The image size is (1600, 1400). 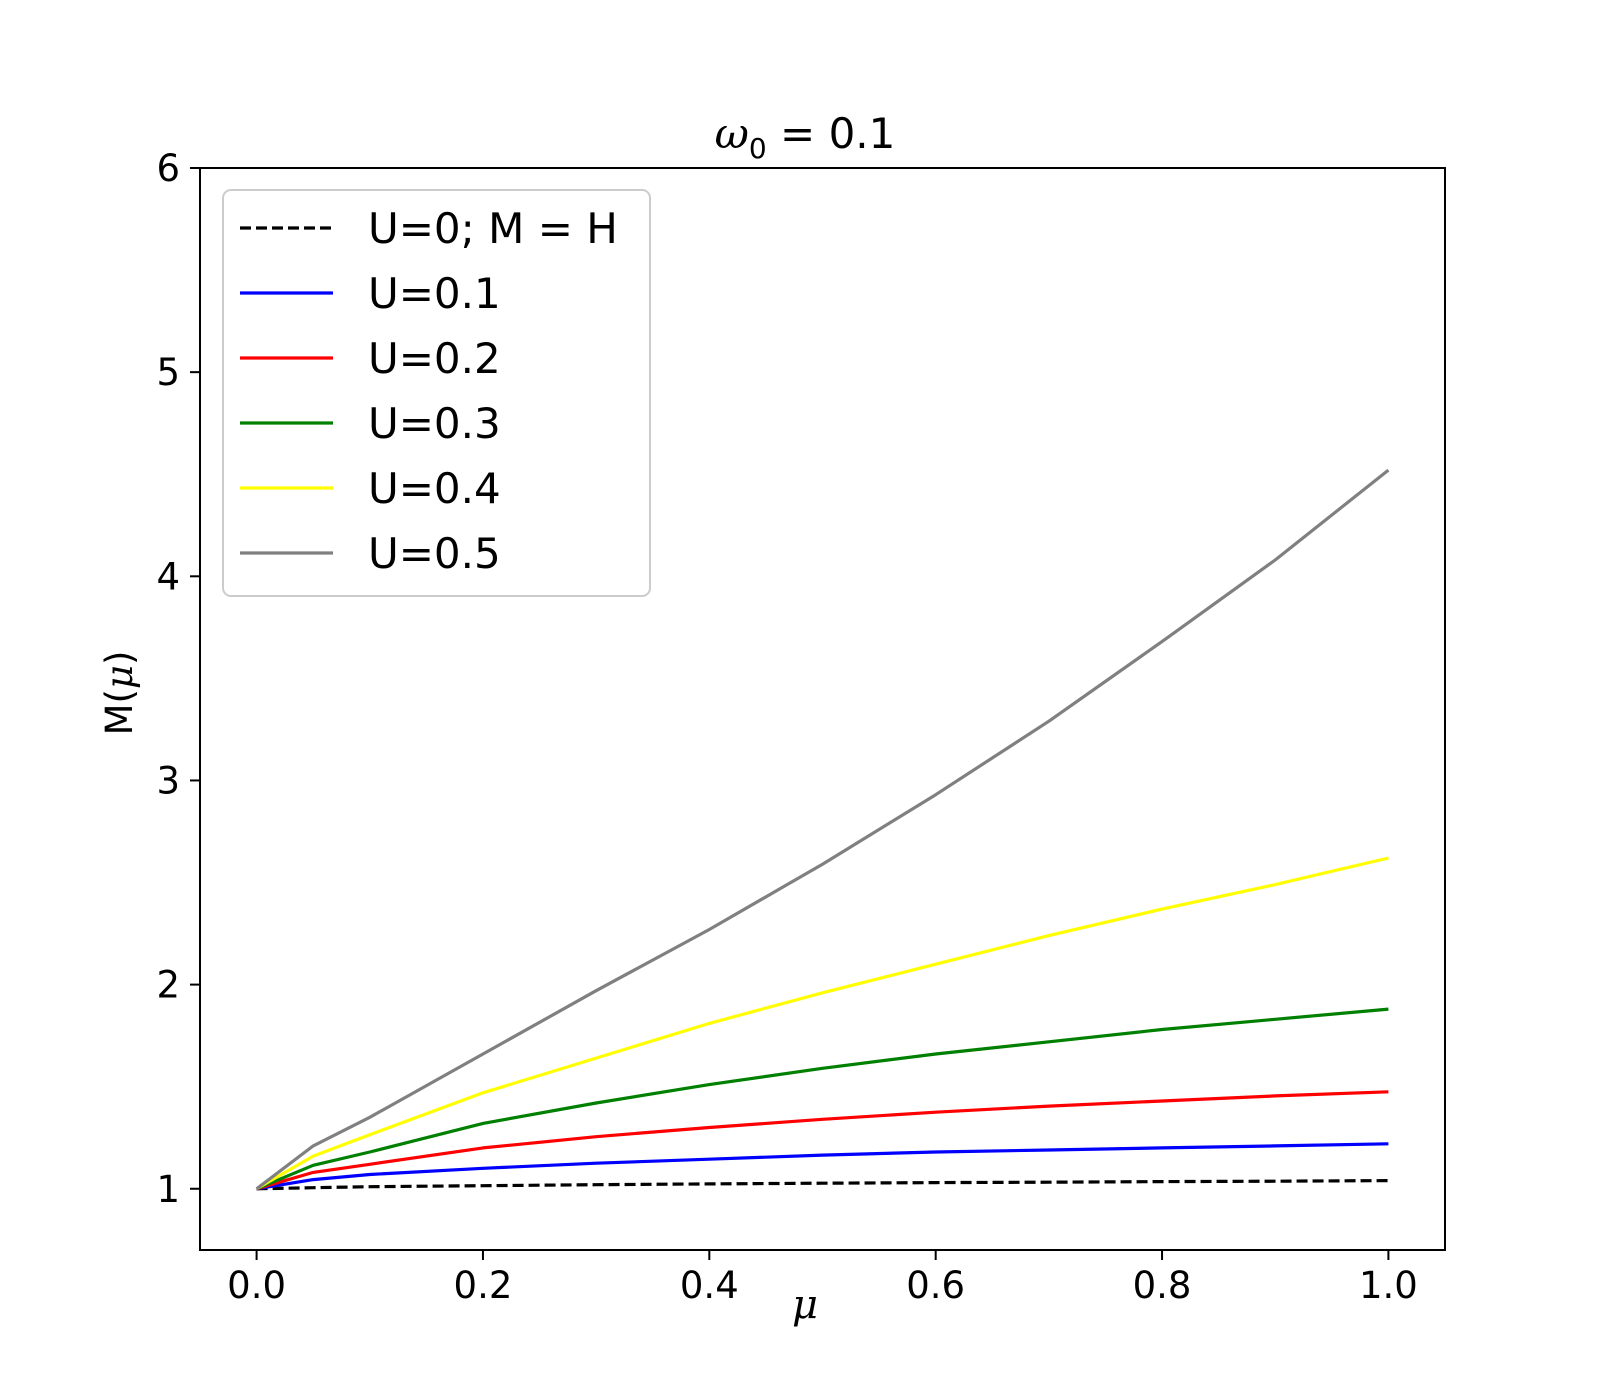 I want to click on legend: U=0; M = H U=0.1 U=0.2 U=0.3 U=0.4 U=0.5, so click(x=436, y=393).